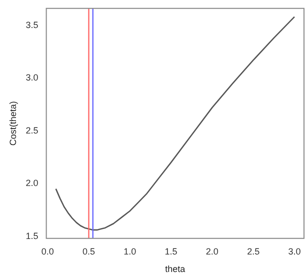 This screenshot has width=306, height=279. I want to click on x-axis-title: theta, so click(175, 269).